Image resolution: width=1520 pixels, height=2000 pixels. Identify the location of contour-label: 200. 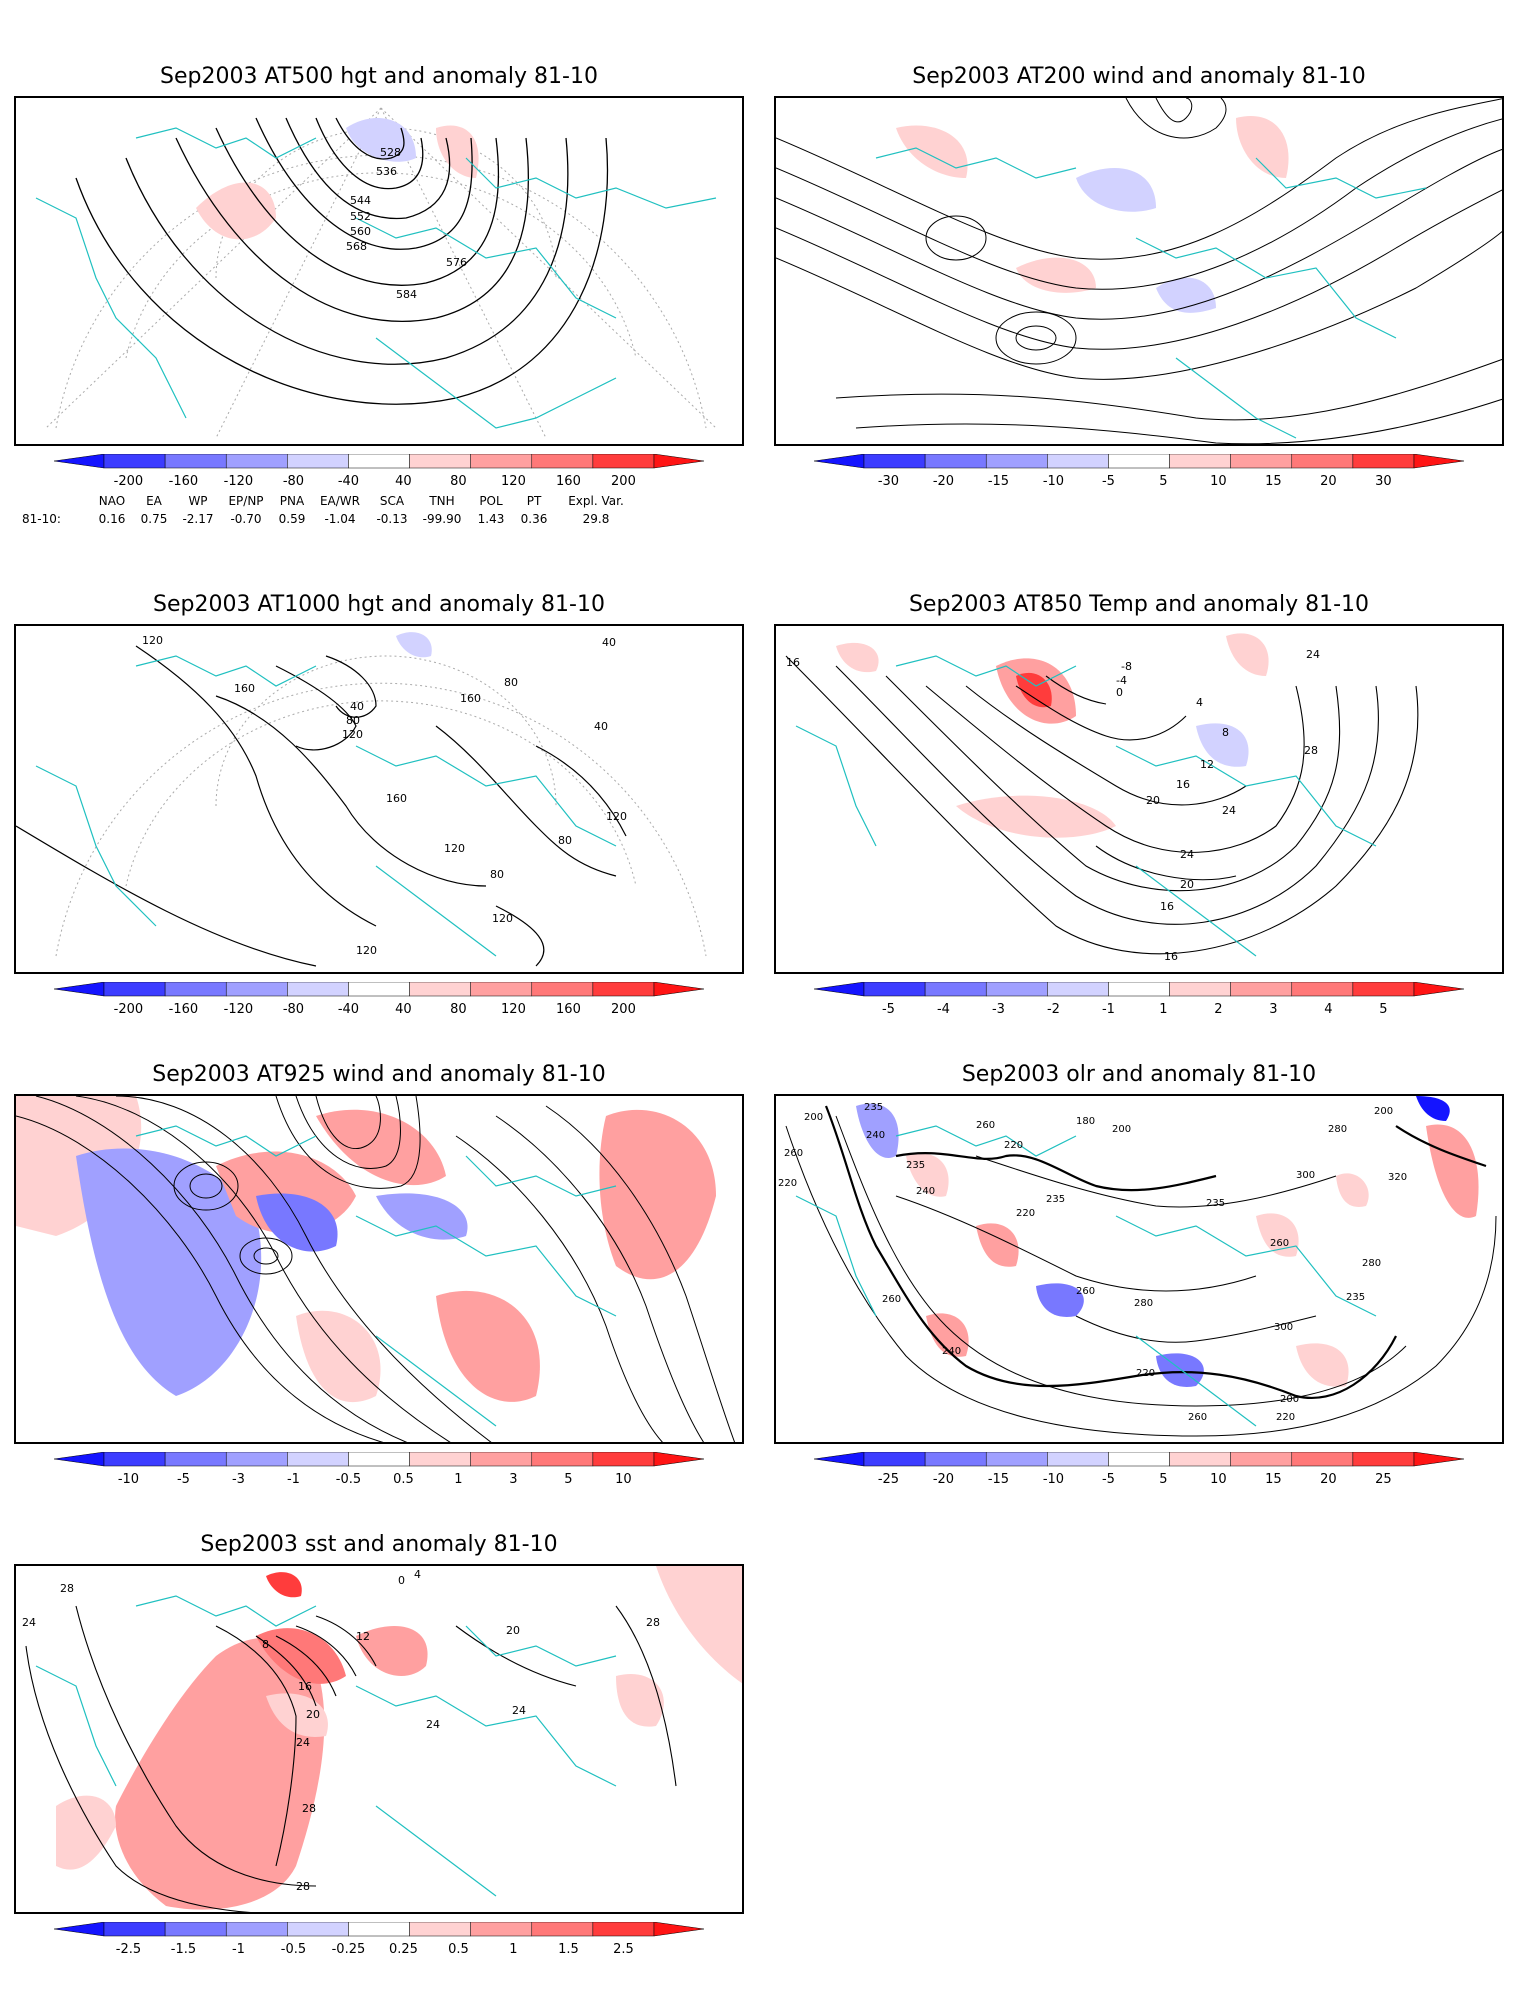
(813, 1117).